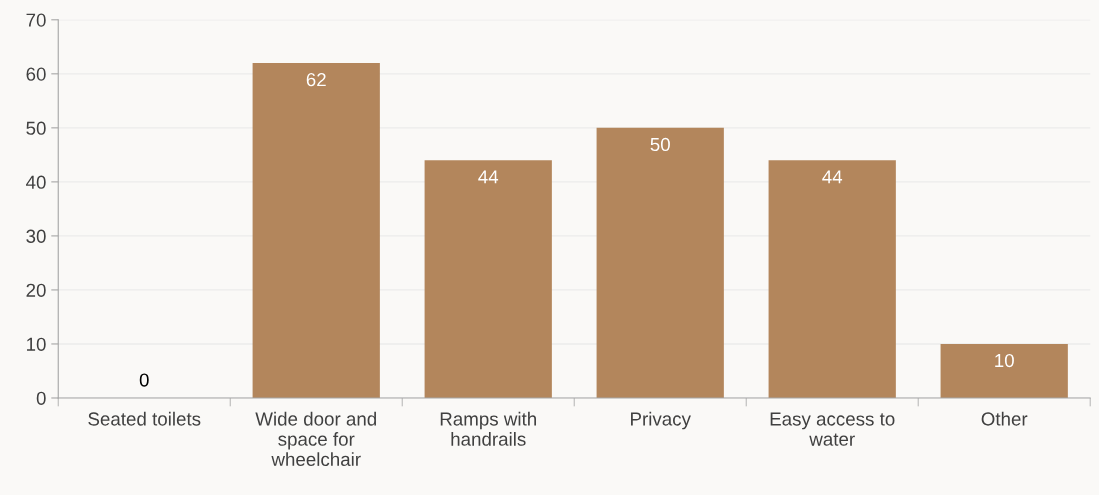 Image resolution: width=1099 pixels, height=495 pixels. What do you see at coordinates (1004, 418) in the screenshot?
I see `x-tick-label: Other` at bounding box center [1004, 418].